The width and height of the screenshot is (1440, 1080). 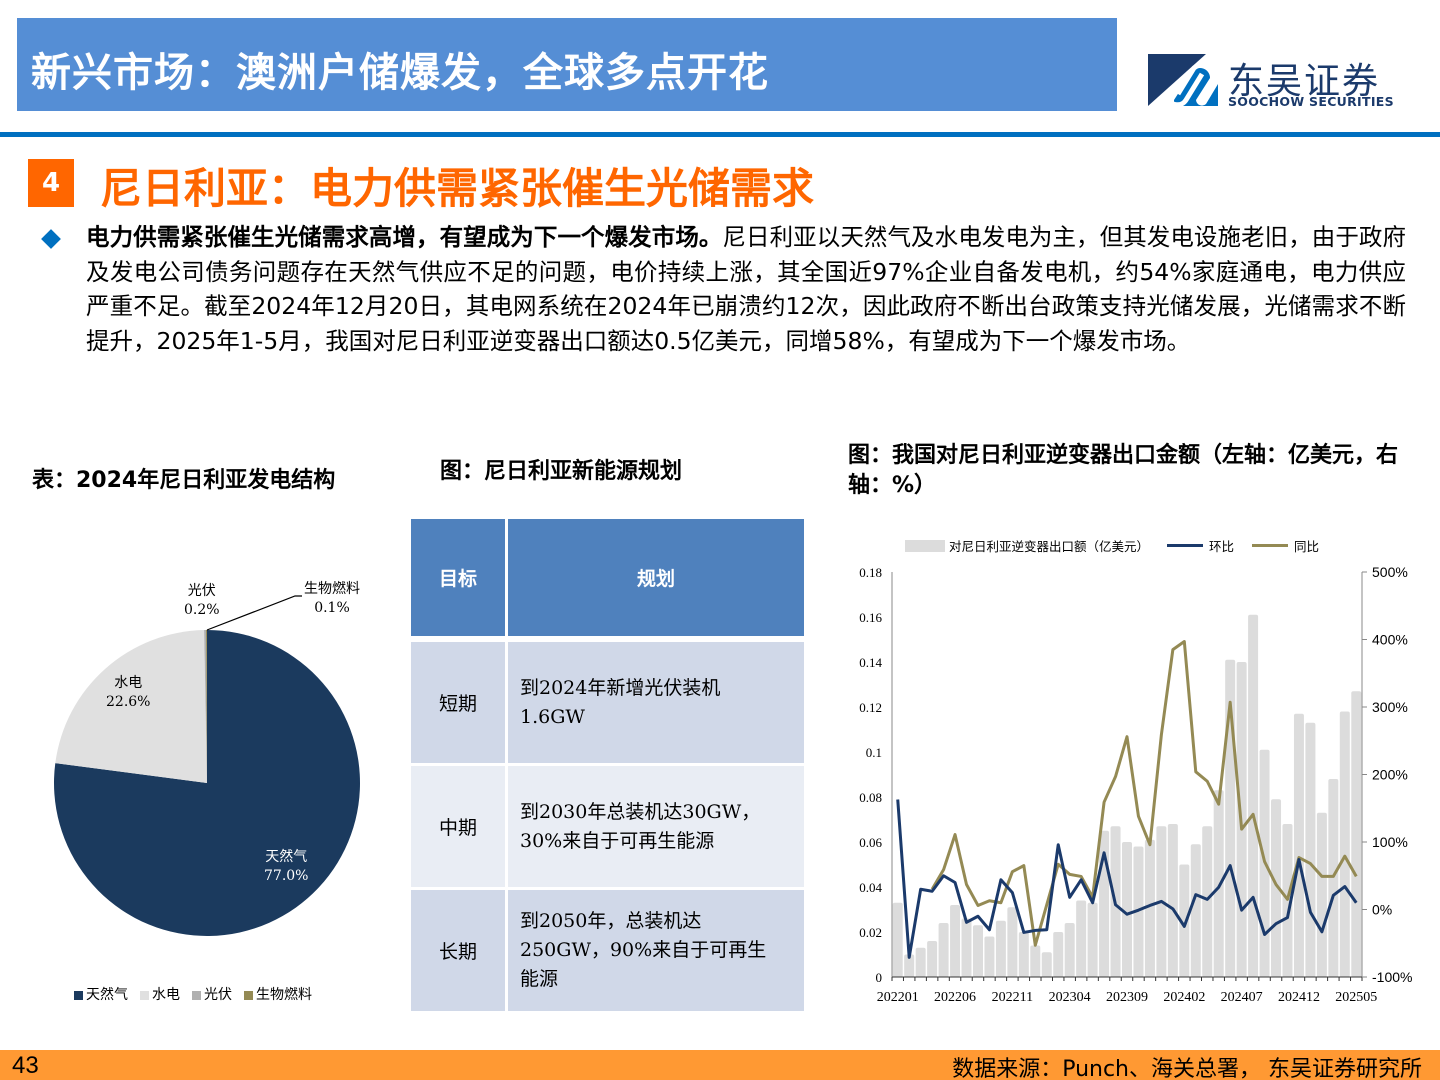 I want to click on yoy-line, so click(x=1144, y=793).